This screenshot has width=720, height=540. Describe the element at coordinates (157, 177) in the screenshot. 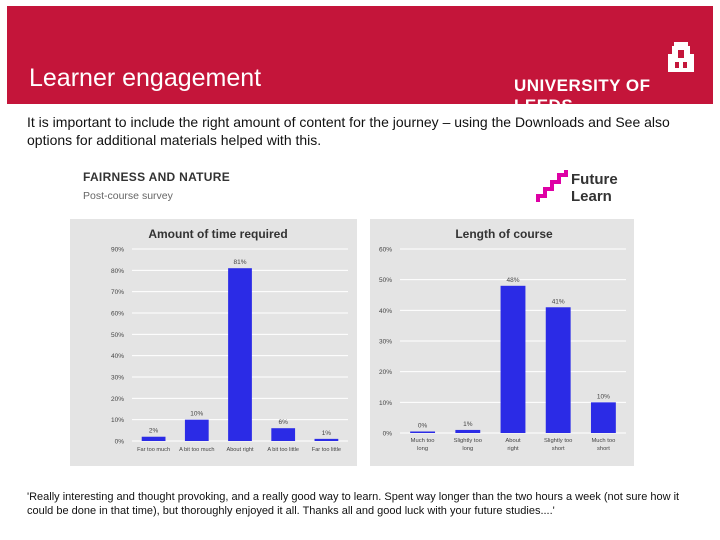

I see `figure-title: FAIRNESS AND NATURE` at that location.